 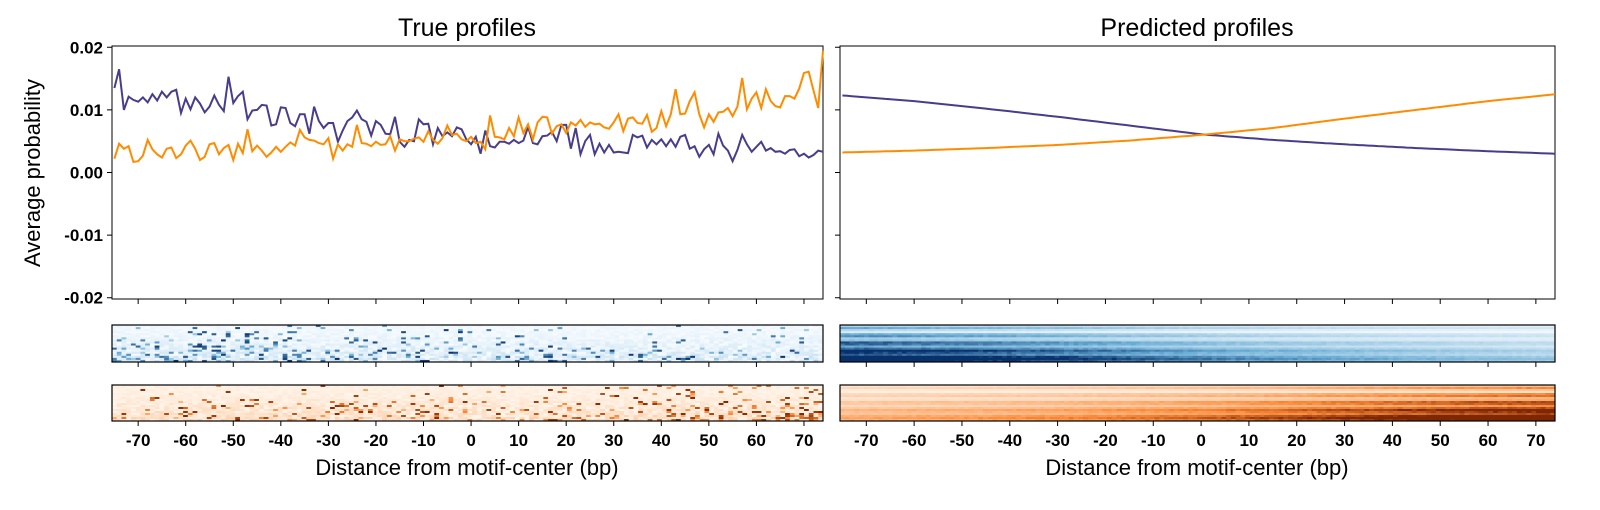 What do you see at coordinates (83, 298) in the screenshot?
I see `y-tick-label: -0.02` at bounding box center [83, 298].